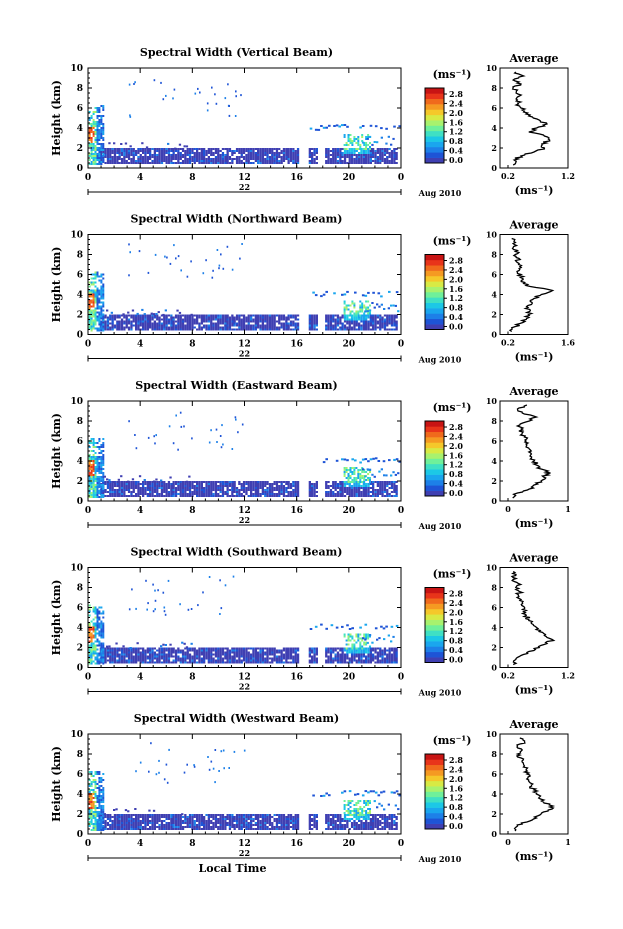 The height and width of the screenshot is (929, 623). What do you see at coordinates (456, 622) in the screenshot?
I see `colorbar-label: 1.6` at bounding box center [456, 622].